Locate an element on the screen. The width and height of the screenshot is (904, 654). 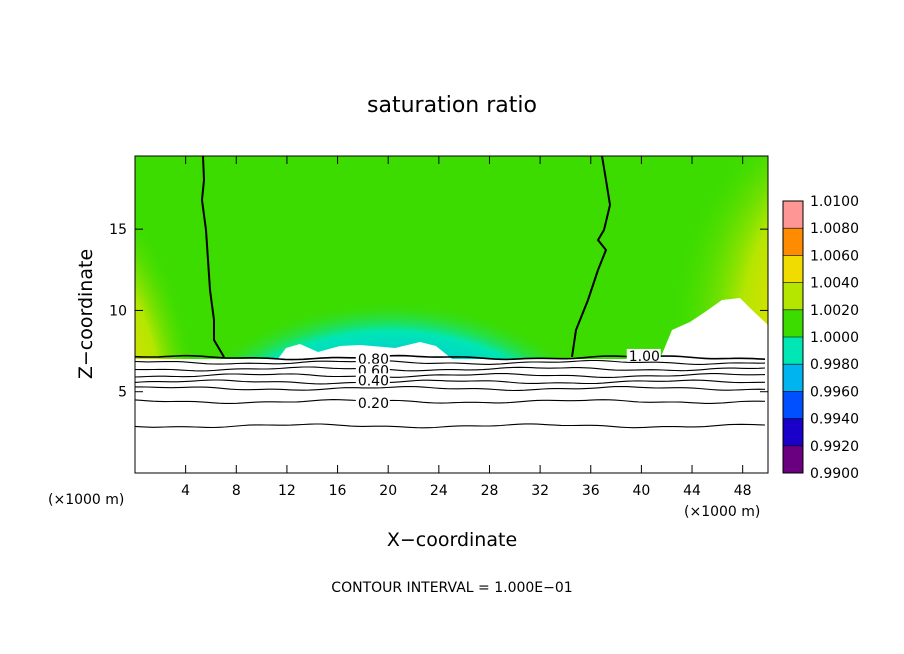
contour-label: 0.20 is located at coordinates (373, 404).